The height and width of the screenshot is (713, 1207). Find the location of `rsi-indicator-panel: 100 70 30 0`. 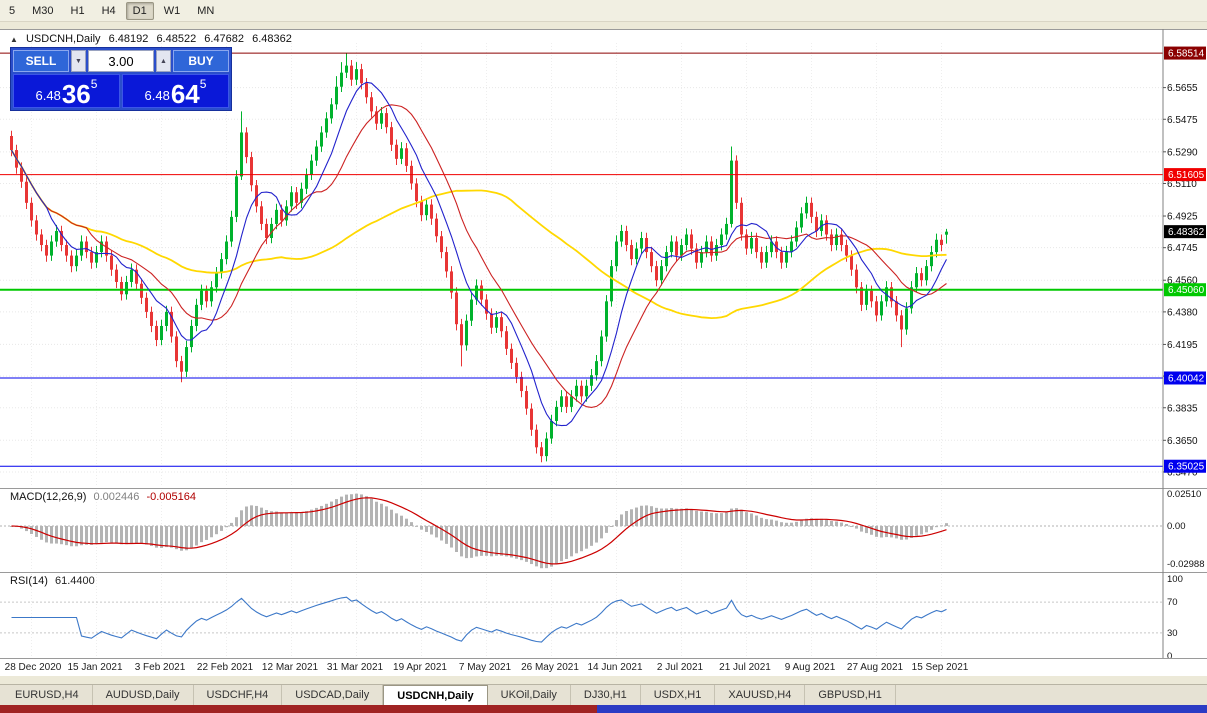

rsi-indicator-panel: 100 70 30 0 is located at coordinates (603, 615).